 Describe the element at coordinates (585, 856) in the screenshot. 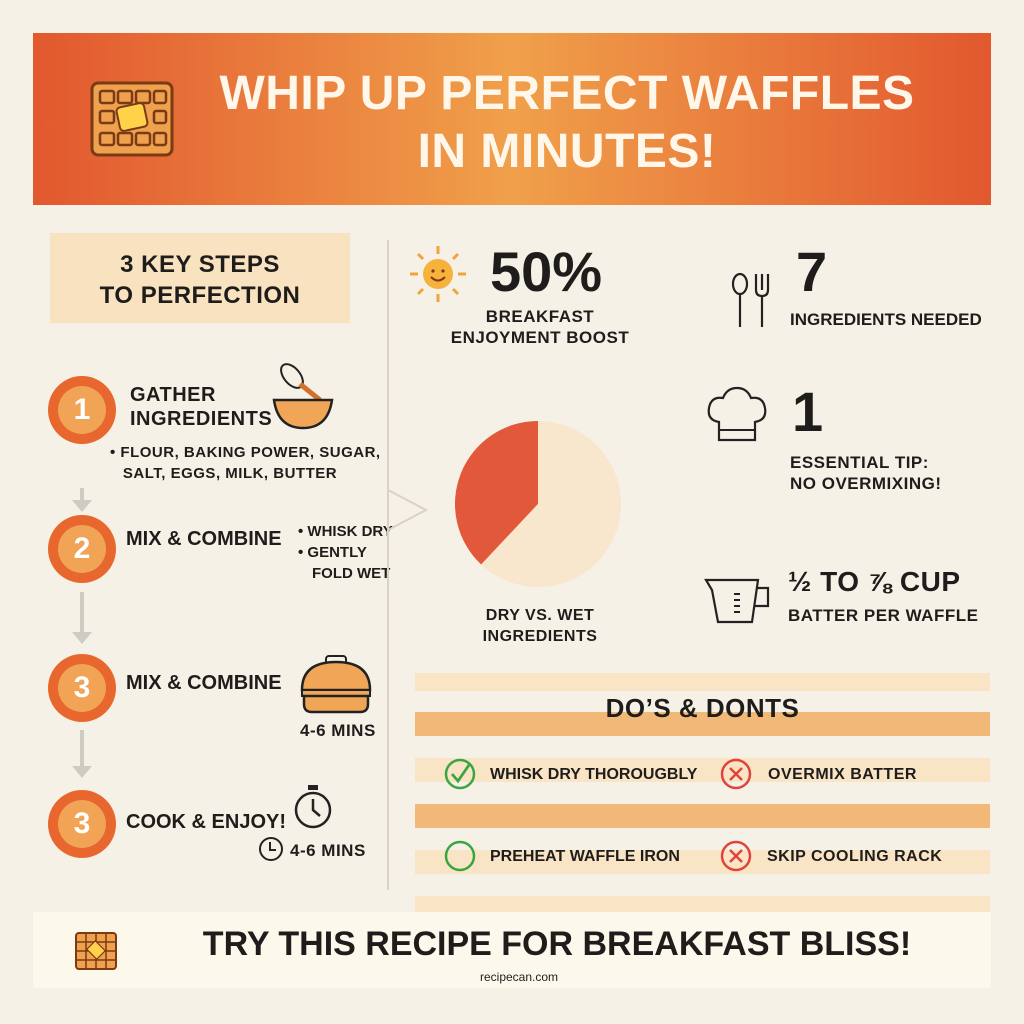

I see `do-item: Preheat Waffle Iron` at that location.